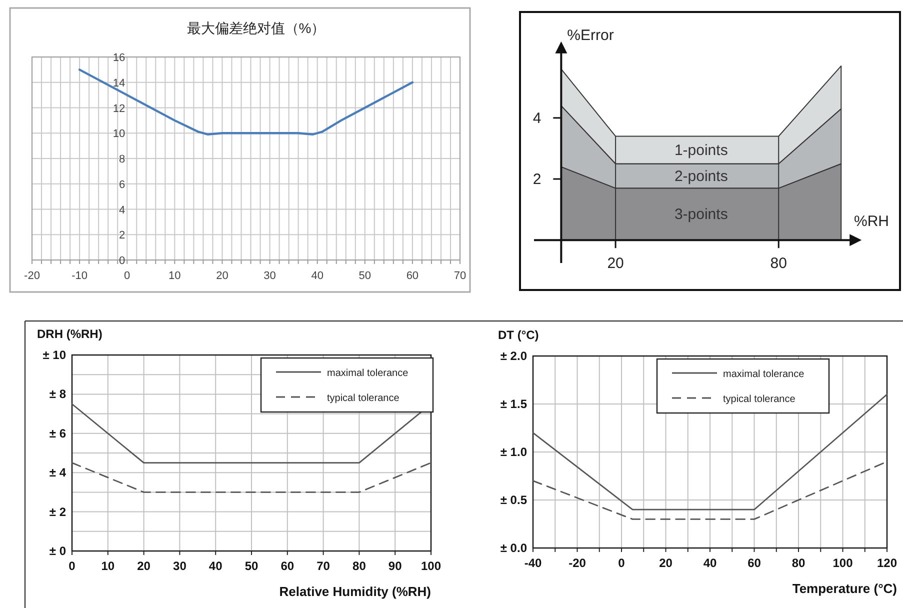  What do you see at coordinates (57, 473) in the screenshot?
I see `y-tick-label: ± 4` at bounding box center [57, 473].